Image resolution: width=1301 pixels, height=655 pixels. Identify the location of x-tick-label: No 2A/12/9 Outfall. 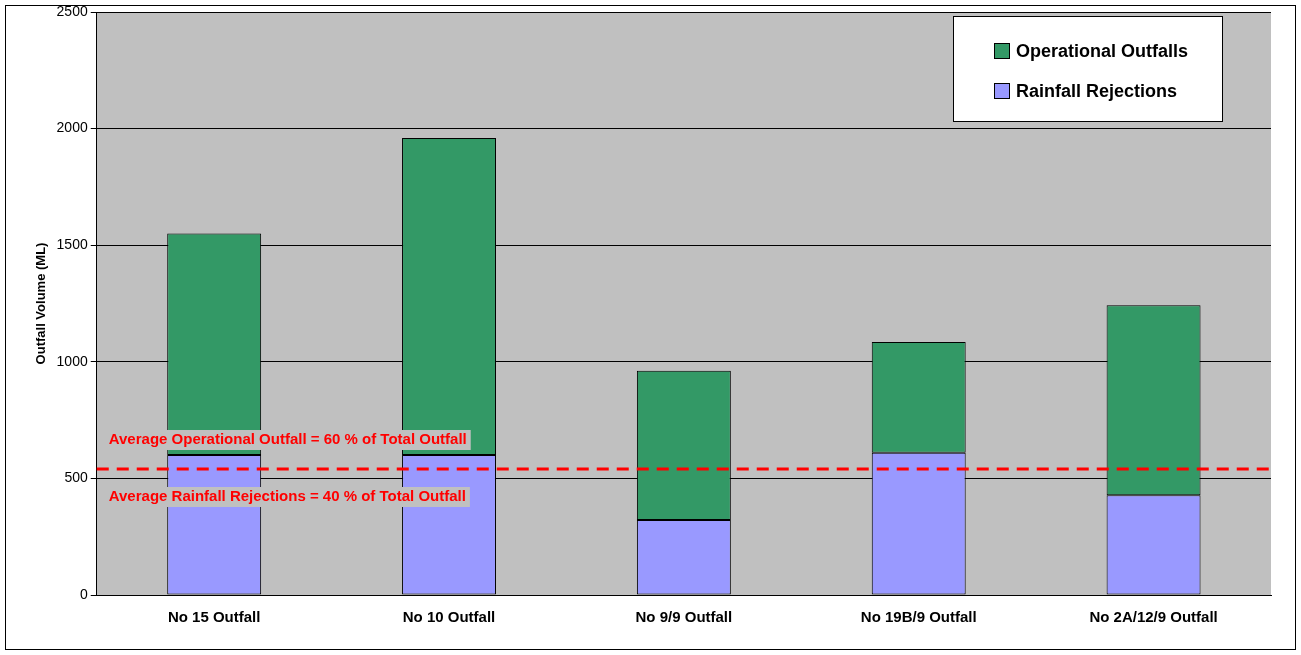
(1153, 617).